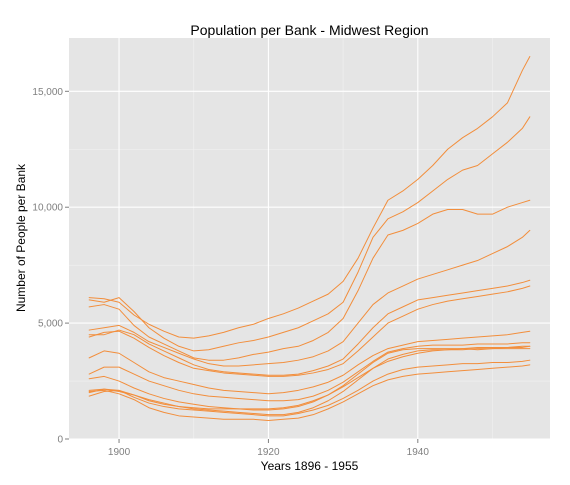  I want to click on y-axis: 0 5,000 10,000 15,000, so click(50, 266).